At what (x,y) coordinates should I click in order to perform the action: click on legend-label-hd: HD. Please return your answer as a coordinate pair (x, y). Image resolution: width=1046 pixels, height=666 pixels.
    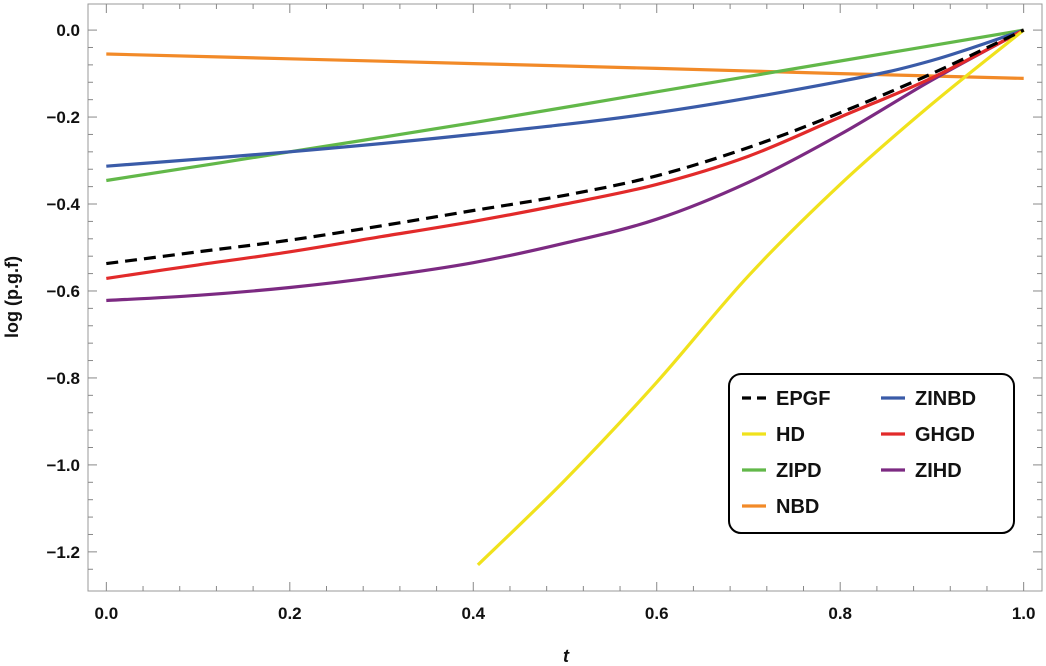
    Looking at the image, I should click on (790, 435).